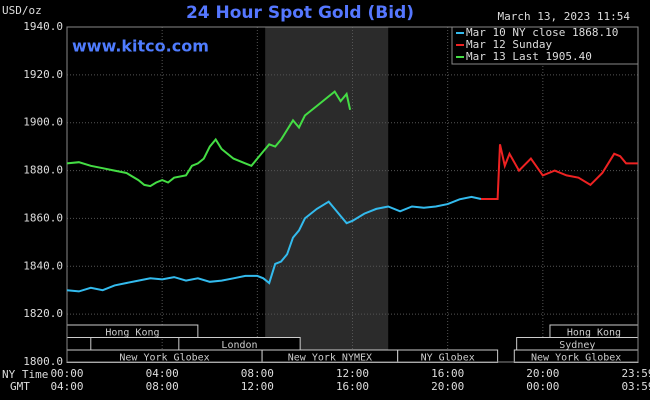  What do you see at coordinates (43, 74) in the screenshot?
I see `y-tick-label: 1920.0` at bounding box center [43, 74].